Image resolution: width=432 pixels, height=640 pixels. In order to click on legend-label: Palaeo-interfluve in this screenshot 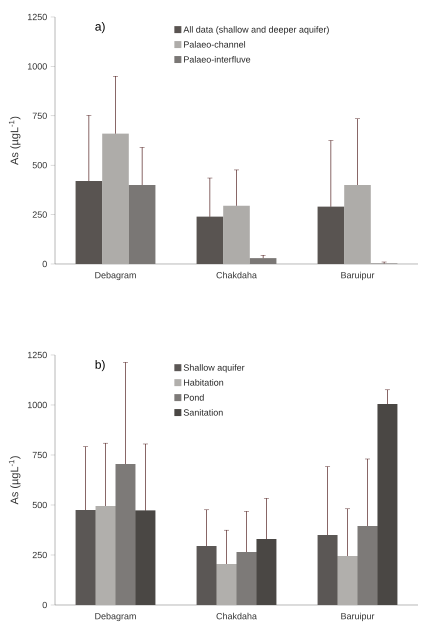, I will do `click(217, 59)`.